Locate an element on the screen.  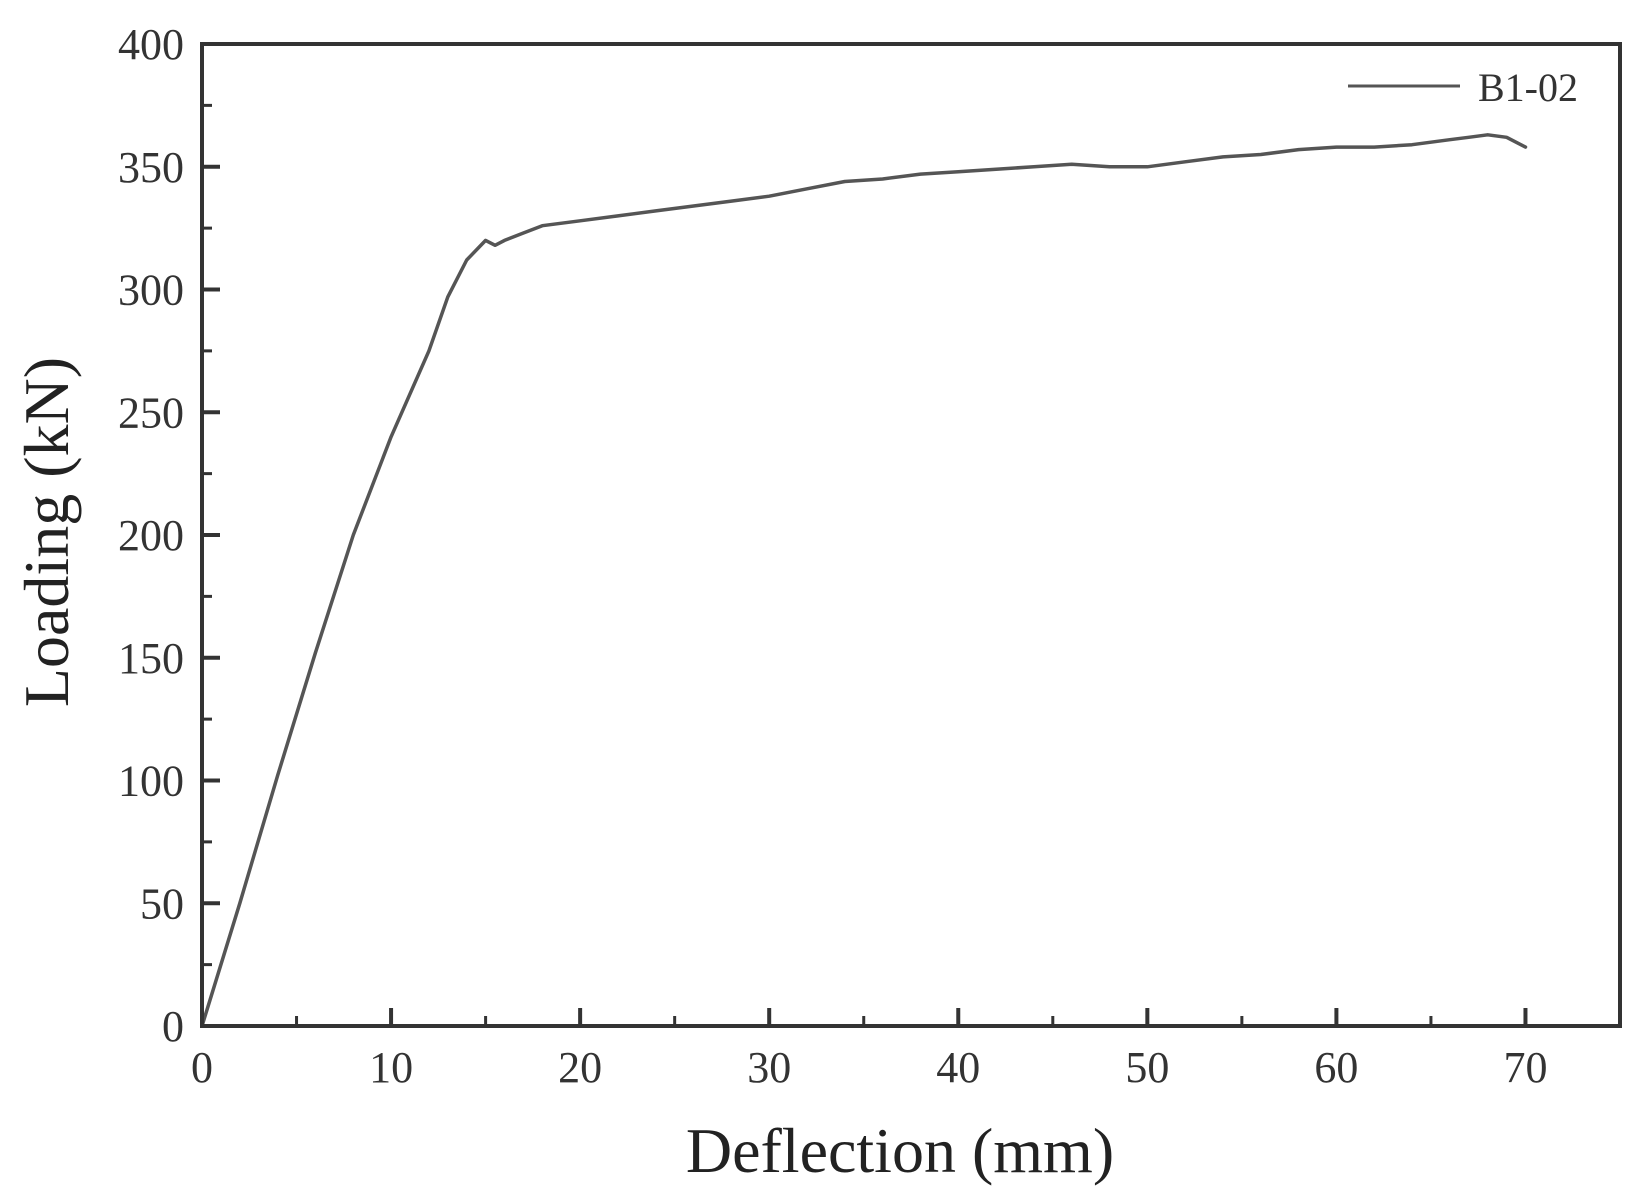
x-tick-label: 60 is located at coordinates (1336, 1067).